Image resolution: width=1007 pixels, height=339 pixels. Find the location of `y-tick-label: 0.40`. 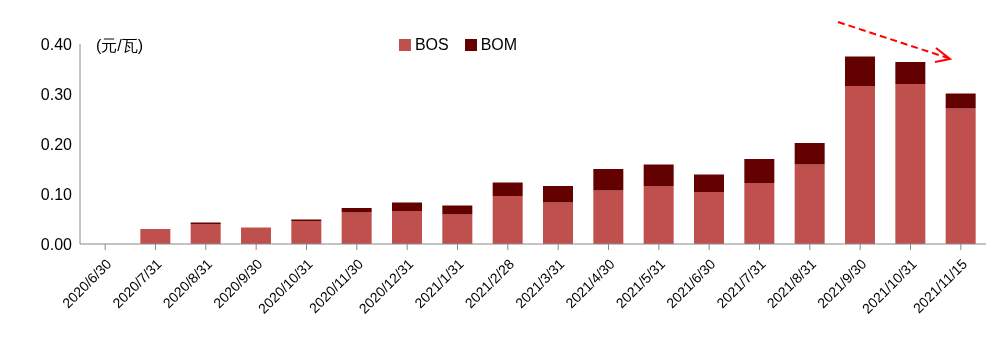

y-tick-label: 0.40 is located at coordinates (56, 44).